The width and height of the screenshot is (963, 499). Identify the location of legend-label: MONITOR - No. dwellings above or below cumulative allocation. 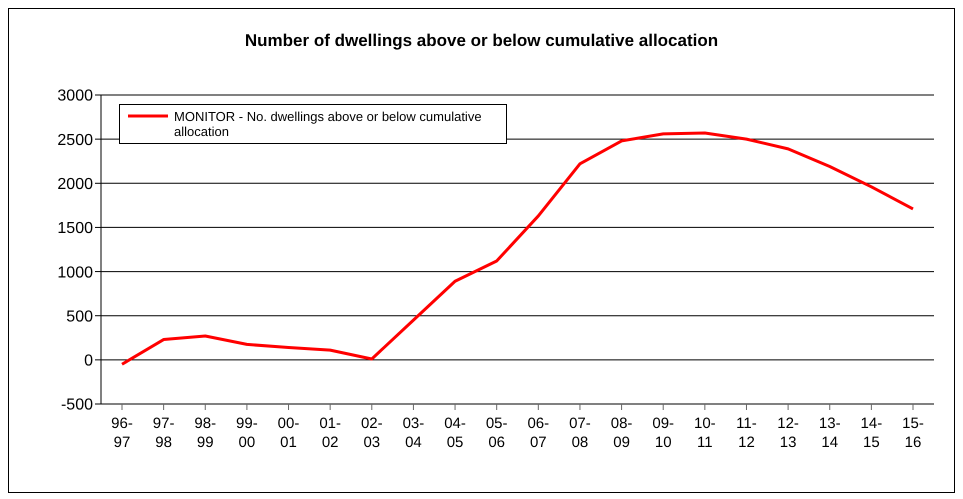
(328, 124).